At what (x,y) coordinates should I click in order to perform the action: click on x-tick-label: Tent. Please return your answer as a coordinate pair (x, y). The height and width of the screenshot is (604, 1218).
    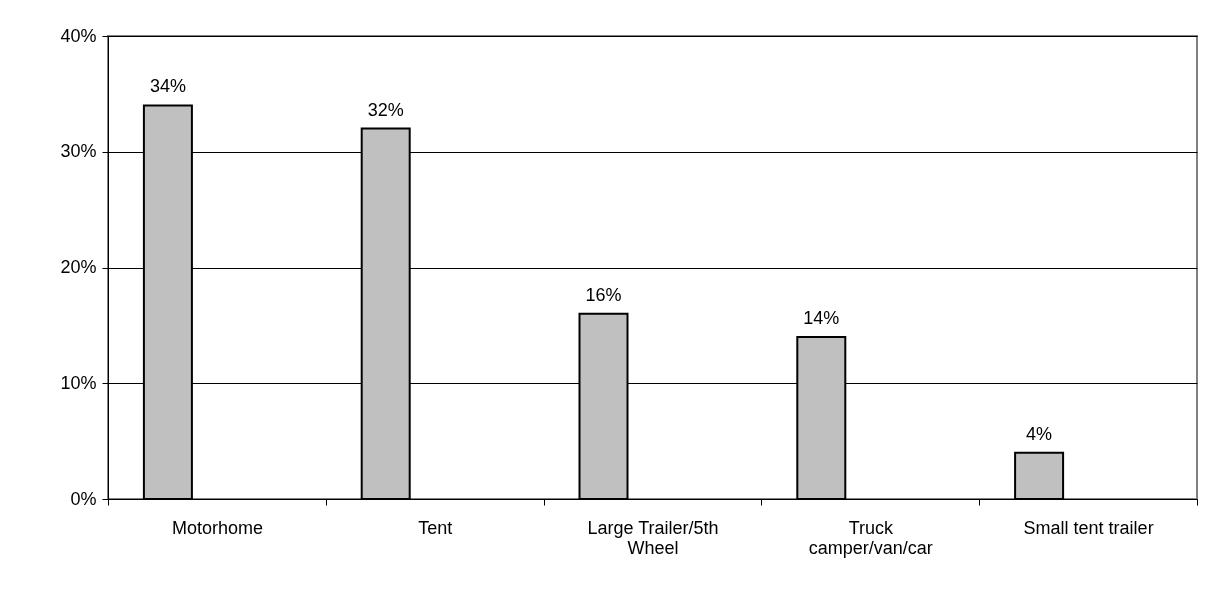
    Looking at the image, I should click on (435, 527).